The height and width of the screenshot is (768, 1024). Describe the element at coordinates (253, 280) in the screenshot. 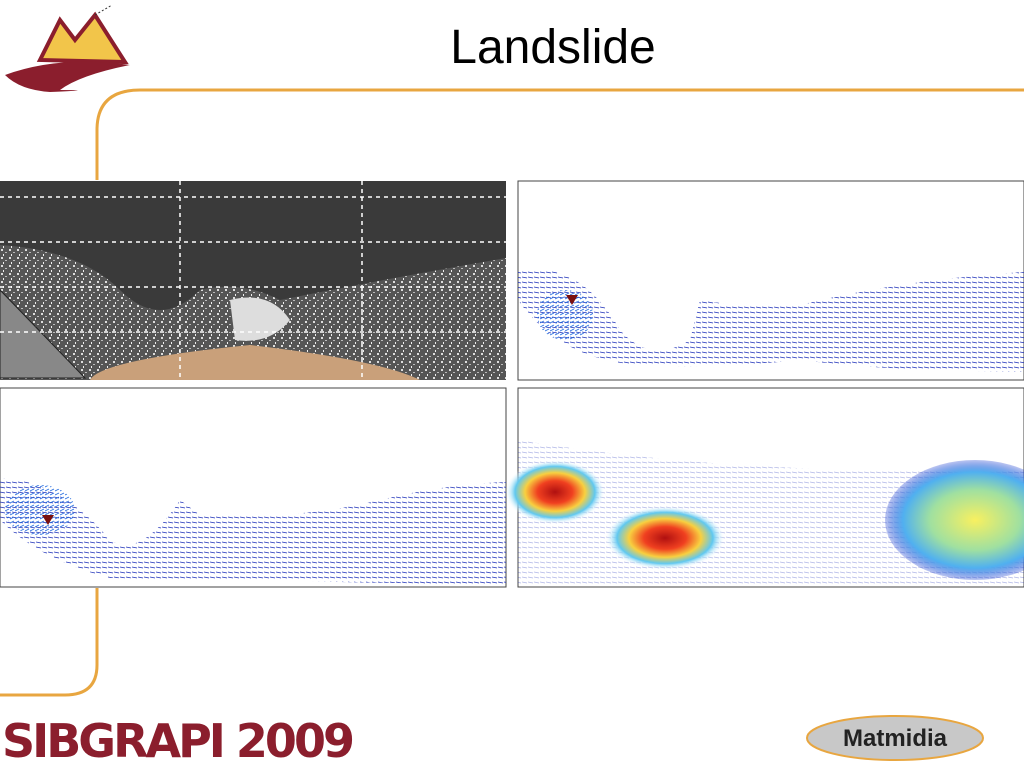

I see `photo-panel` at that location.